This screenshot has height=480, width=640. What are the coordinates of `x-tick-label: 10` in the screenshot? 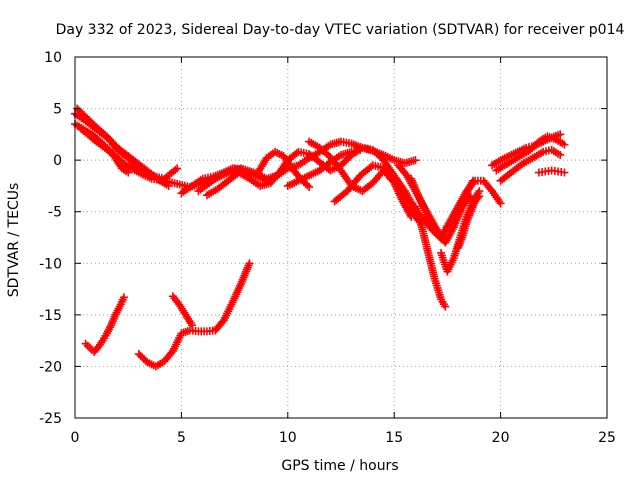 It's located at (288, 438).